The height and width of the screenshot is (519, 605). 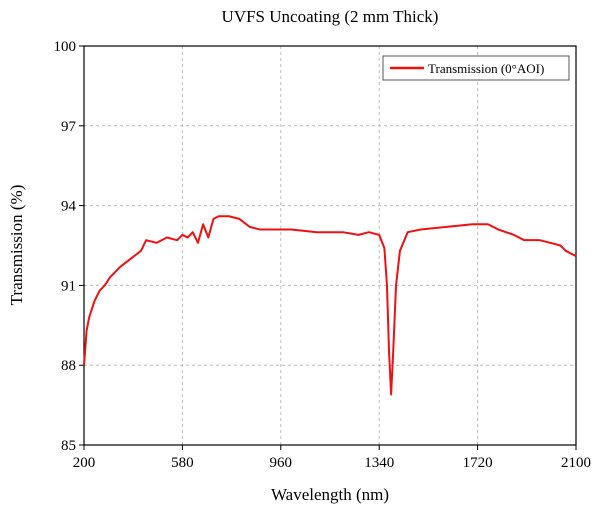 I want to click on legend-label: Transmission (0°AOI), so click(x=486, y=68).